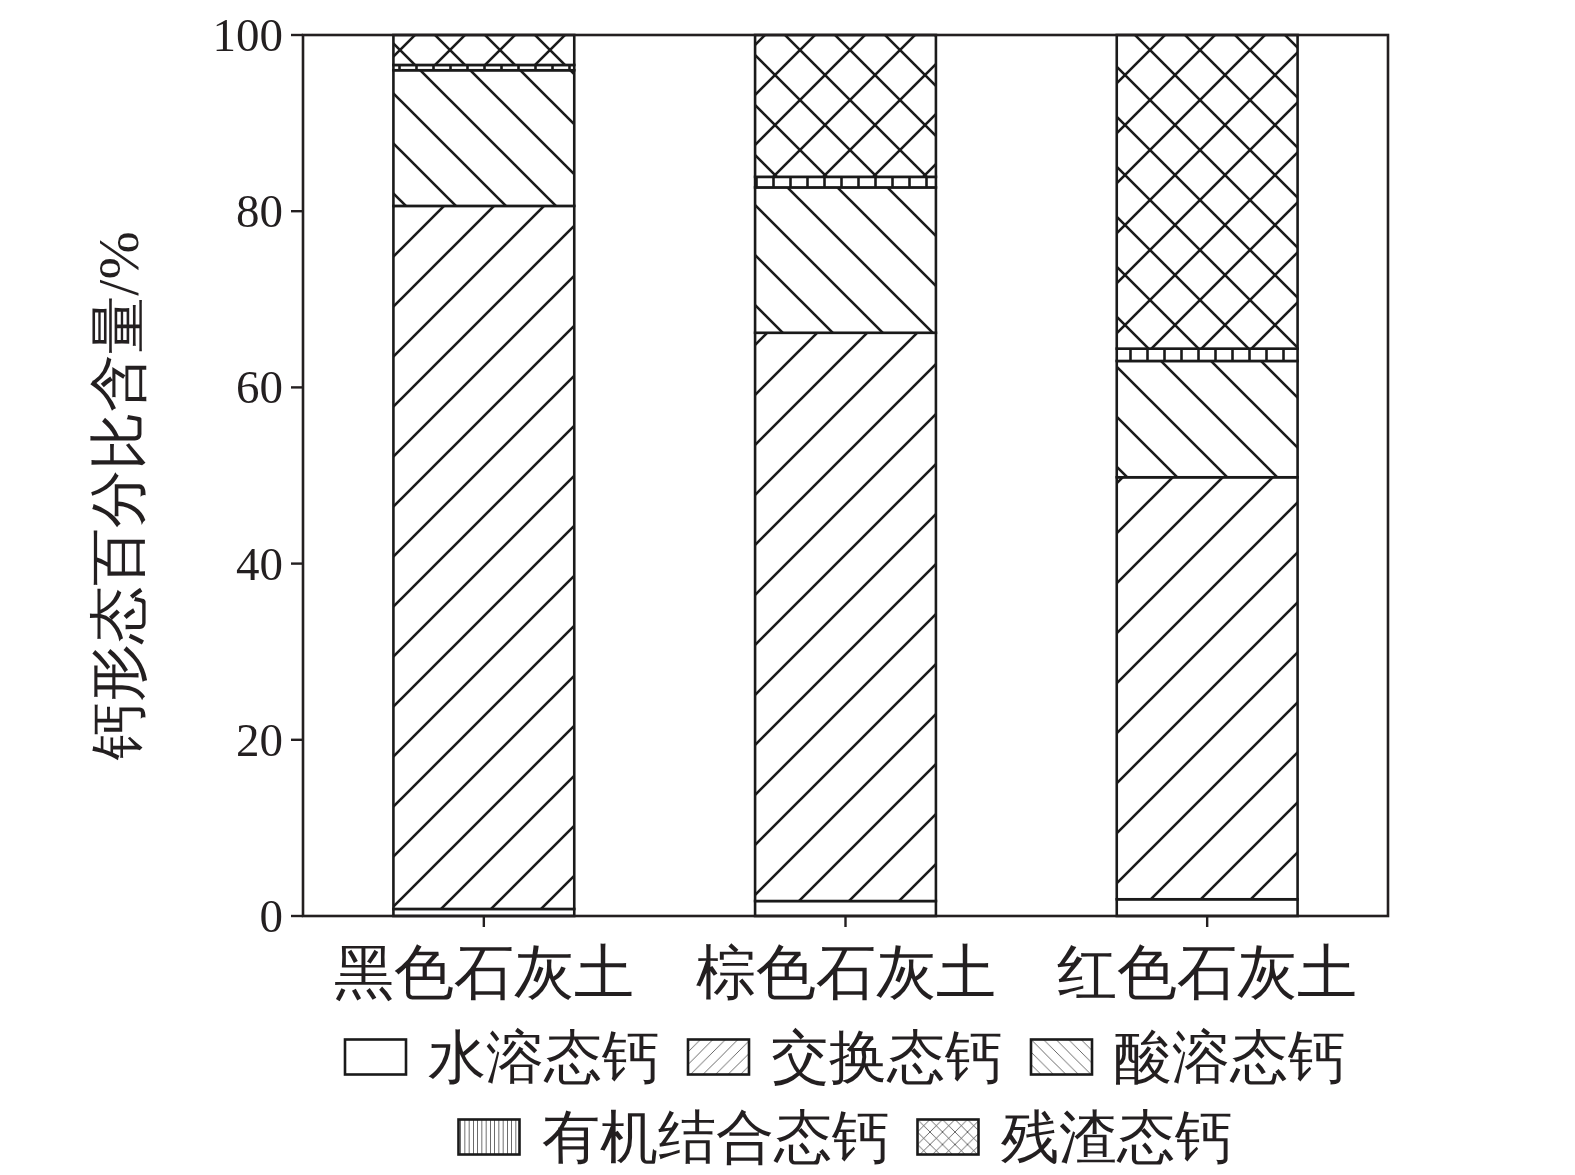 Image resolution: width=1575 pixels, height=1175 pixels. I want to click on y-tick-label: 80, so click(259, 211).